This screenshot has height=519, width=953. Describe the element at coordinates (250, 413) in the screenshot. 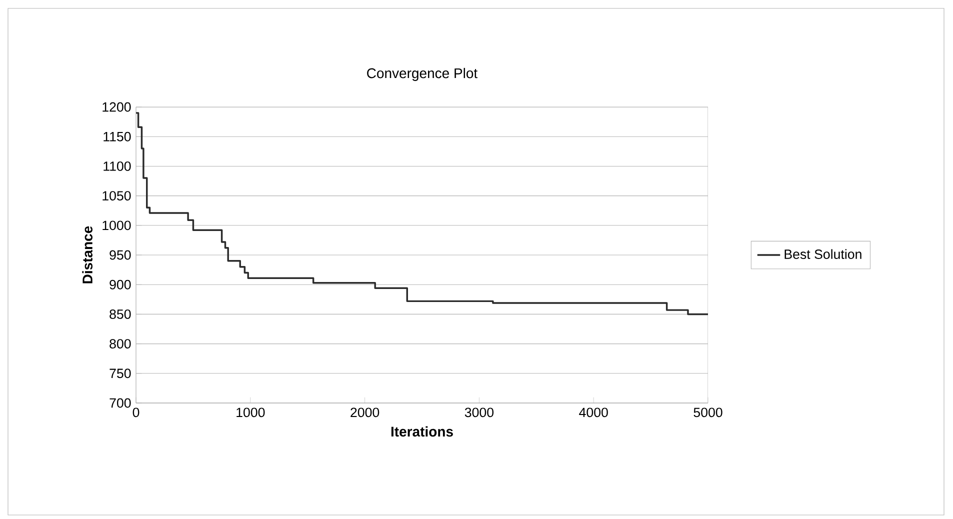

I see `x-tick-label: 1000` at that location.